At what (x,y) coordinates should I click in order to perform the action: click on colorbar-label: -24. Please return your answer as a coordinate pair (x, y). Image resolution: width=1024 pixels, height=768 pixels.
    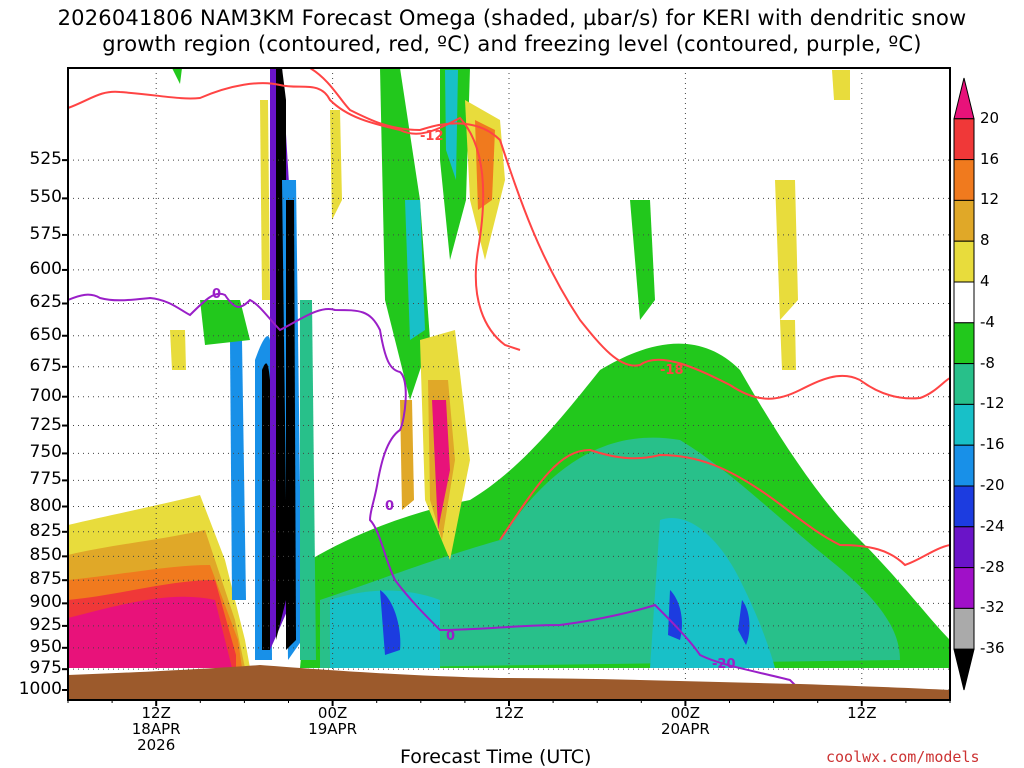
    Looking at the image, I should click on (992, 525).